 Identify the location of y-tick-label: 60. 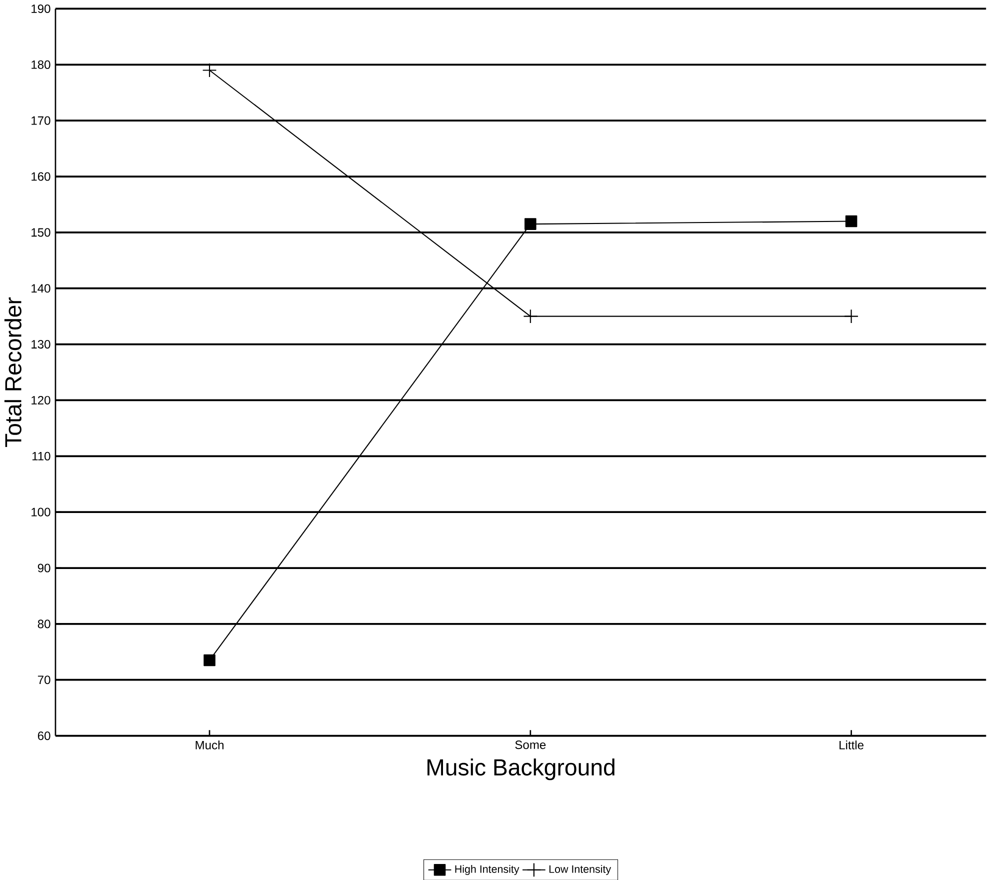
(44, 735).